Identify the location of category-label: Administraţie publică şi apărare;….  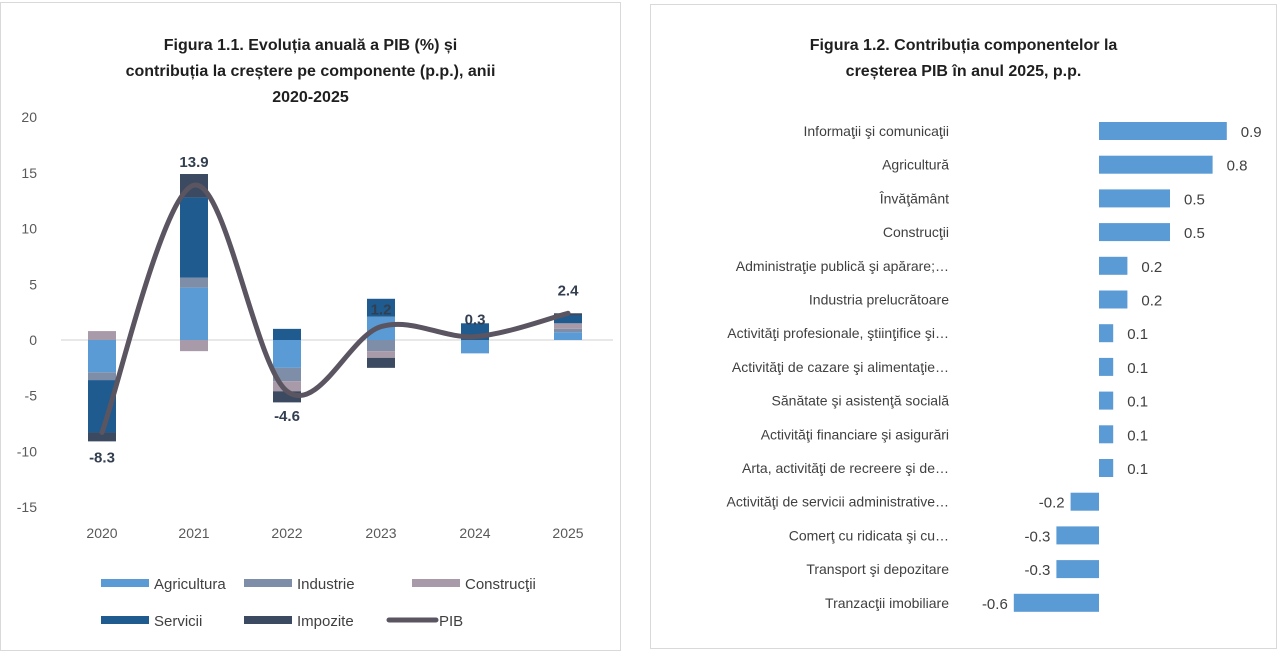
(842, 266).